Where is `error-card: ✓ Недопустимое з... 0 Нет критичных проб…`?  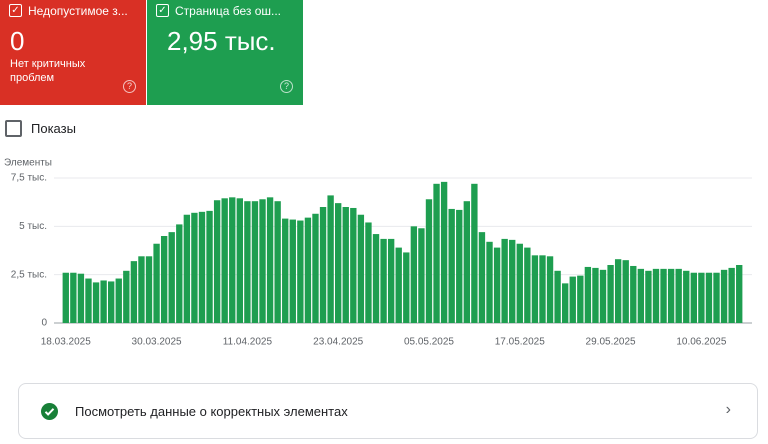
error-card: ✓ Недопустимое з... 0 Нет критичных проб… is located at coordinates (73, 52).